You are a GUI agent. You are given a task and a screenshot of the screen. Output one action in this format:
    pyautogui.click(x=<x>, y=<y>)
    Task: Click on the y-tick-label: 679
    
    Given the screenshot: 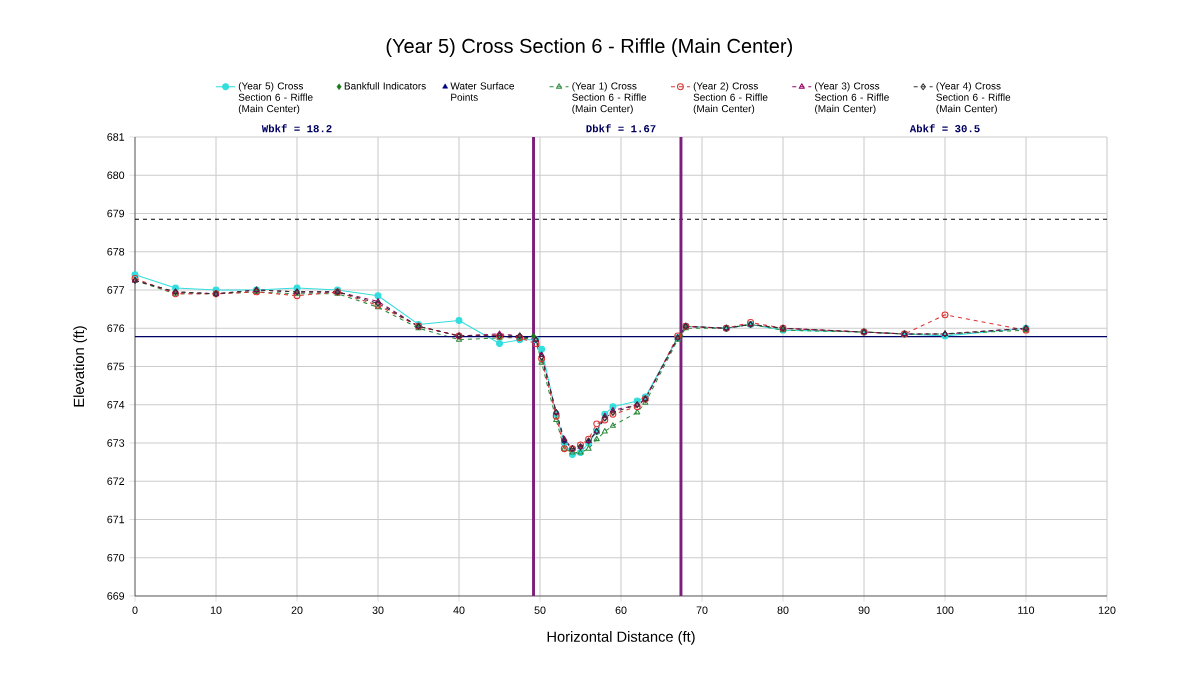 What is the action you would take?
    pyautogui.click(x=116, y=213)
    